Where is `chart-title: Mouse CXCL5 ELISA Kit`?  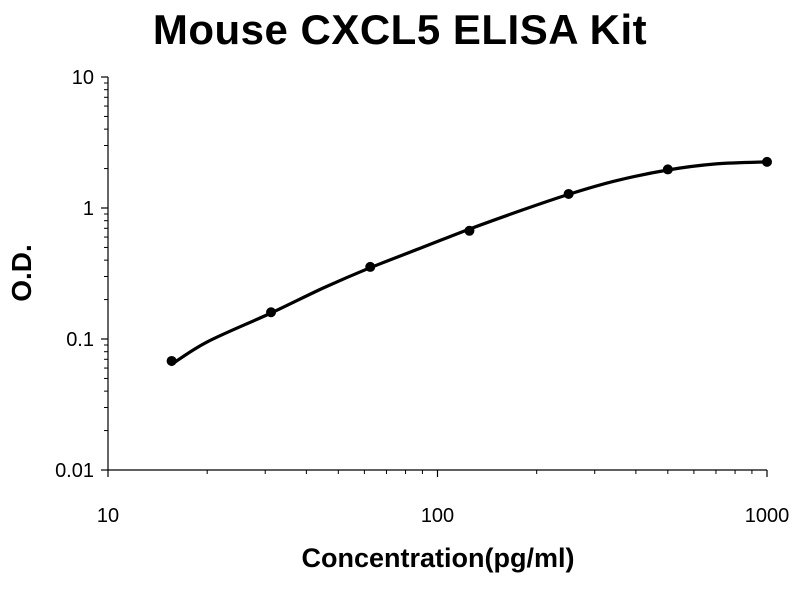 chart-title: Mouse CXCL5 ELISA Kit is located at coordinates (400, 29).